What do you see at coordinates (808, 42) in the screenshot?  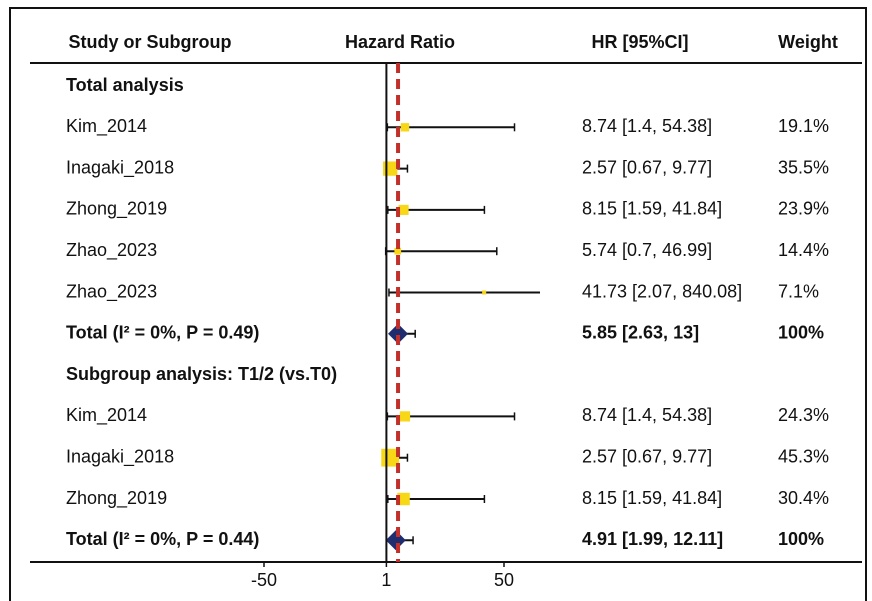 I see `column-header: Weight` at bounding box center [808, 42].